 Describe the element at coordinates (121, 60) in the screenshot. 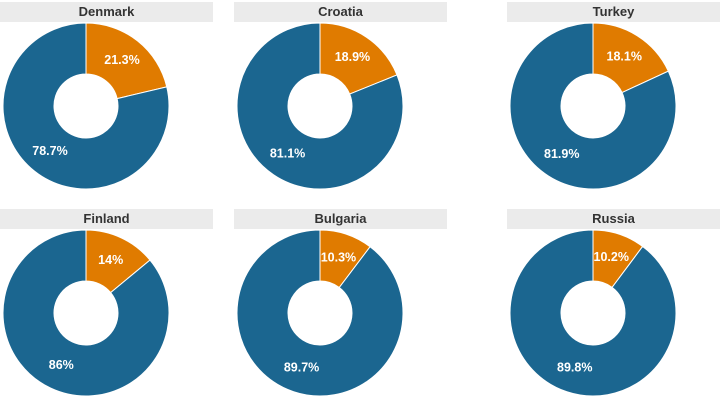

I see `slice-label-denmark-0: 21.3%` at that location.